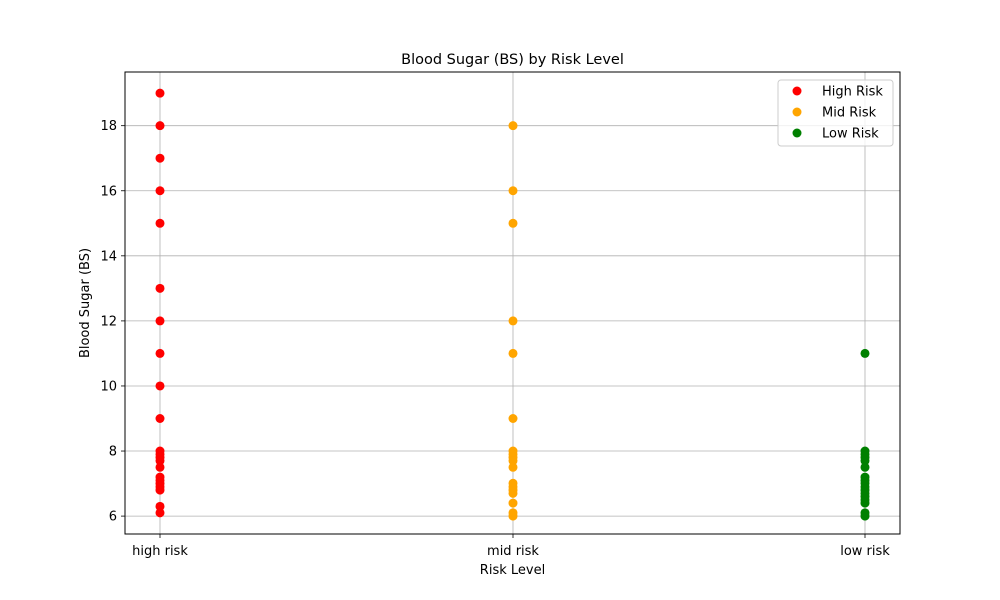 The width and height of the screenshot is (1000, 600). Describe the element at coordinates (852, 92) in the screenshot. I see `legend-label: High Risk` at that location.